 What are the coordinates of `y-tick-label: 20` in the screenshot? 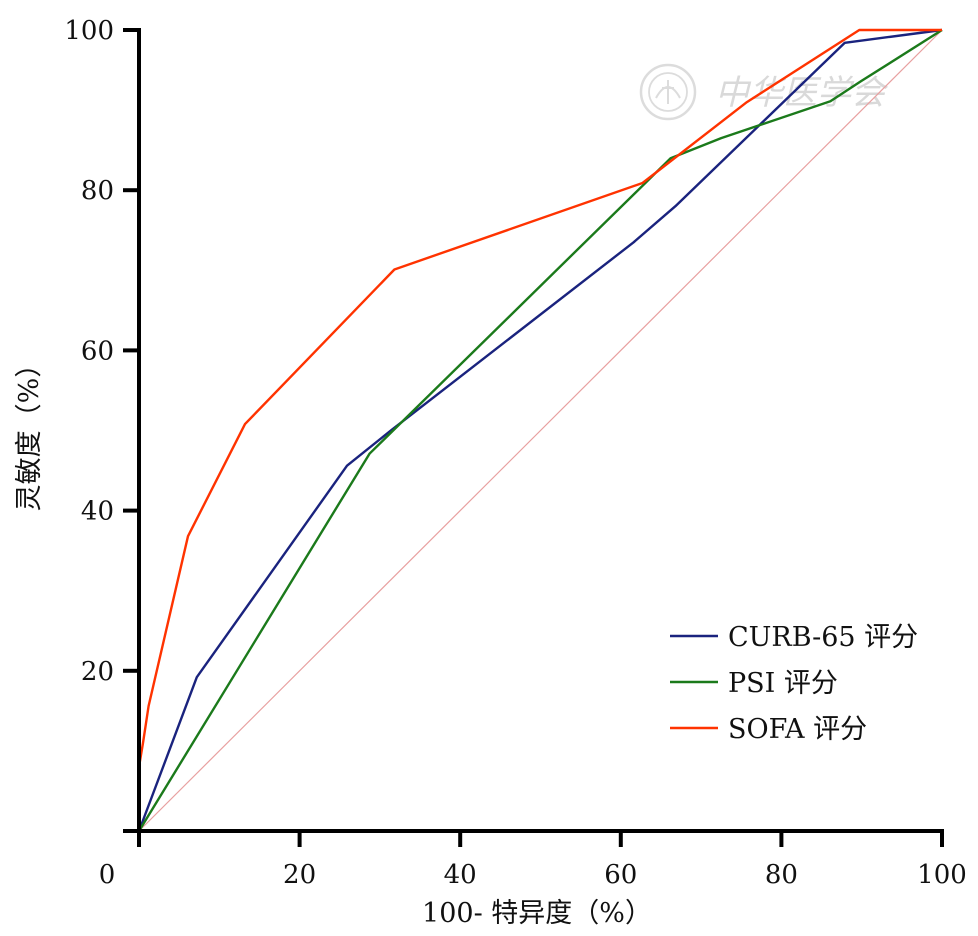 It's located at (97, 672).